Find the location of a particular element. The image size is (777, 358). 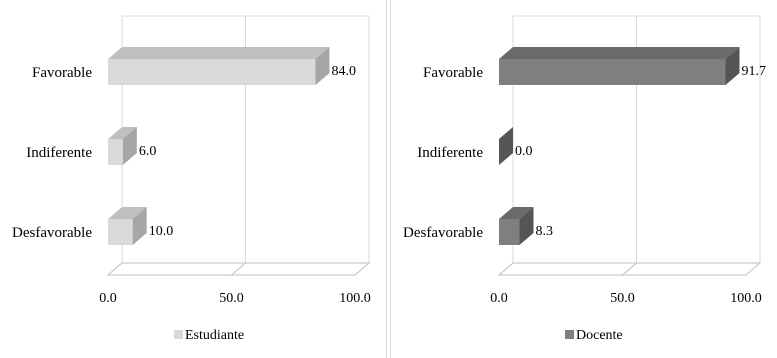

data-label: 10.0 is located at coordinates (161, 231).